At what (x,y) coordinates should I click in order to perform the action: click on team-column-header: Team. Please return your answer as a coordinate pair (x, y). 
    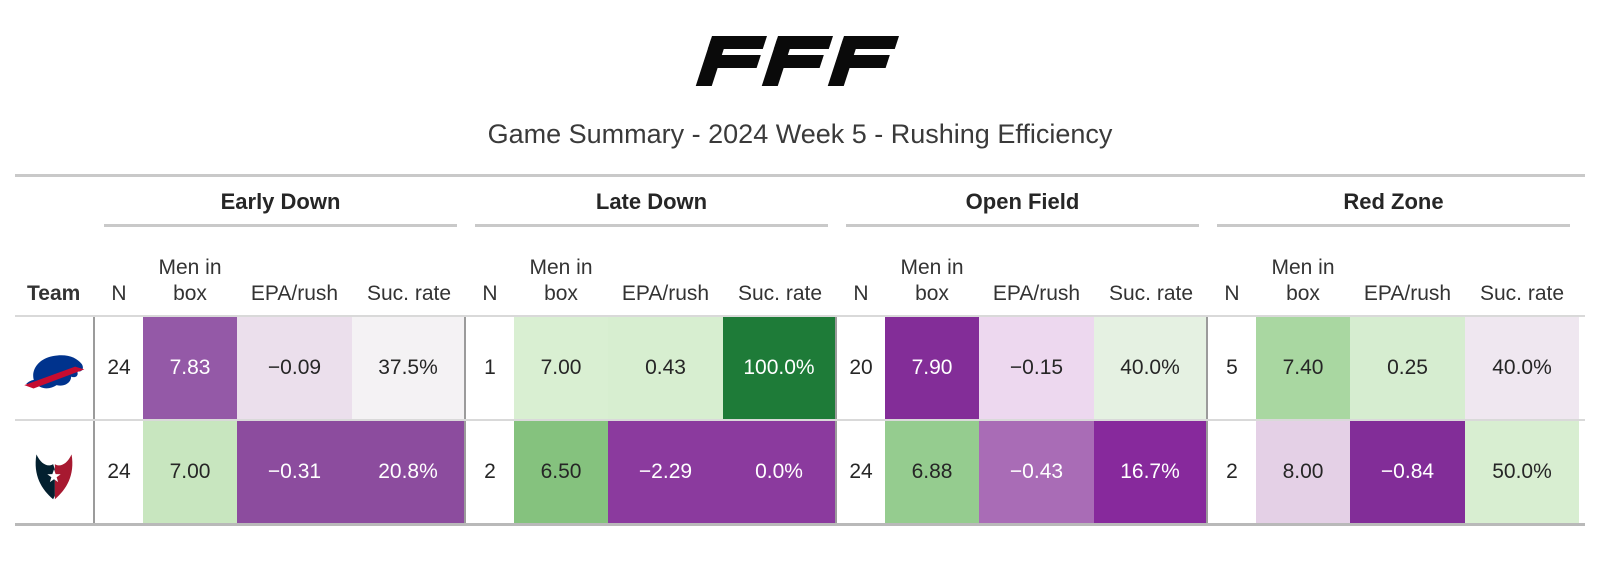
    Looking at the image, I should click on (54, 293).